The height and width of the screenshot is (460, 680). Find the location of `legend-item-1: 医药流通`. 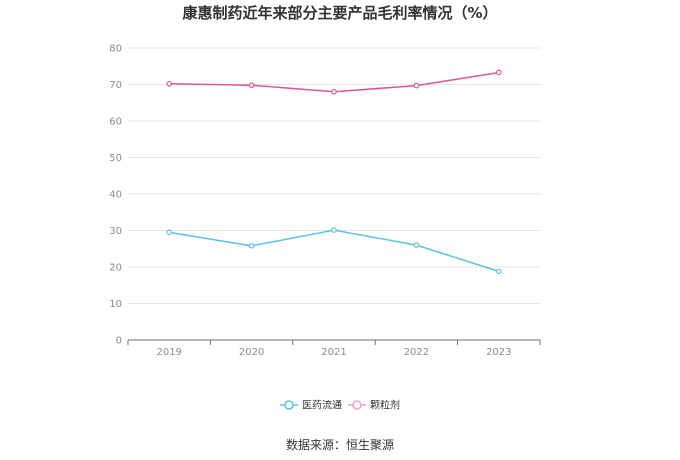

legend-item-1: 医药流通 is located at coordinates (311, 405).